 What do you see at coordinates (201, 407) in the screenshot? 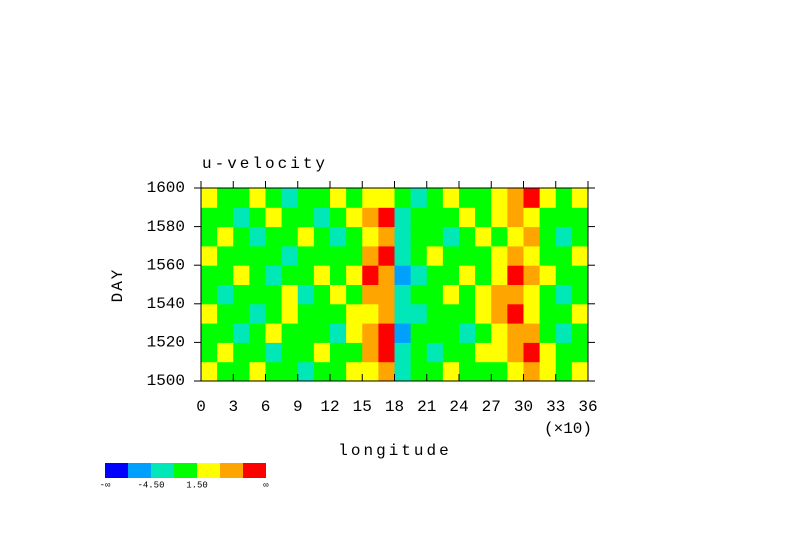
I see `x-tick-label: 0` at bounding box center [201, 407].